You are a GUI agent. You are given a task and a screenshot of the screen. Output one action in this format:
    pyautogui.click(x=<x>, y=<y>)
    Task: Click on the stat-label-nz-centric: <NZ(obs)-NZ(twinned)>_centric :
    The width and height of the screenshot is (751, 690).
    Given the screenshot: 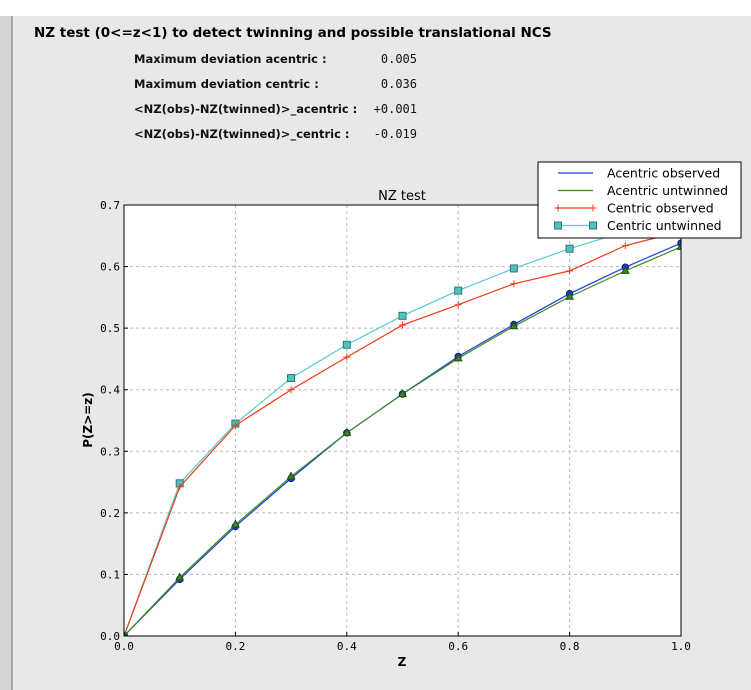 What is the action you would take?
    pyautogui.click(x=242, y=134)
    